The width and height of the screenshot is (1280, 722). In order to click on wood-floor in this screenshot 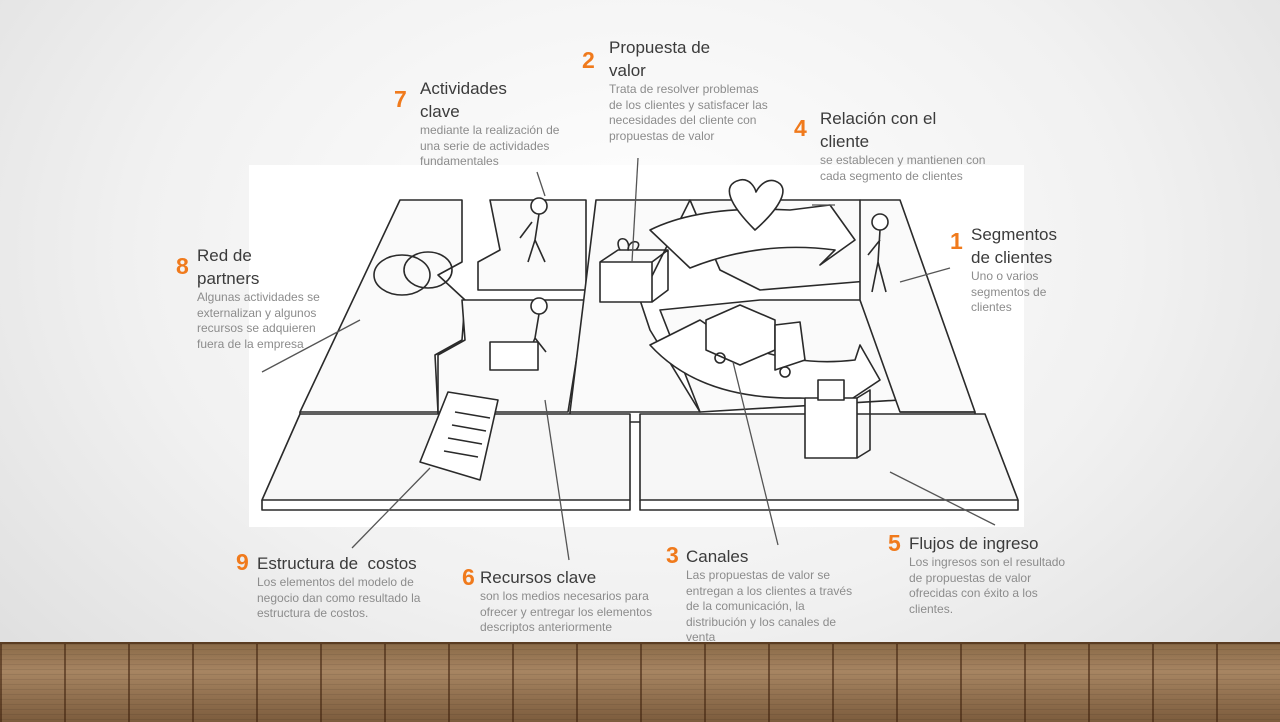, I will do `click(640, 682)`.